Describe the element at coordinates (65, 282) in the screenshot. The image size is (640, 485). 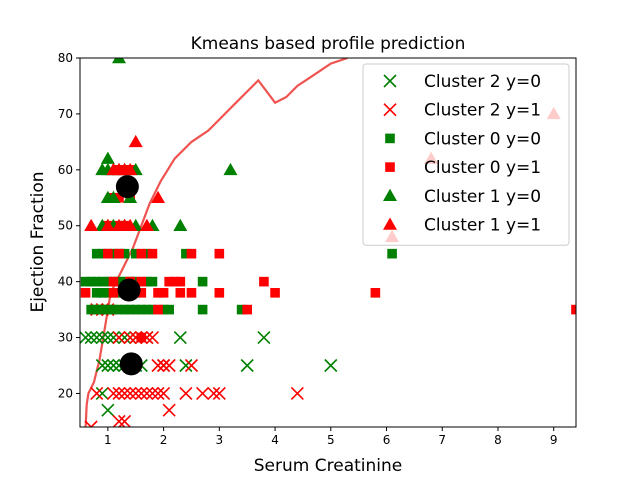
I see `y-tick-label: 40` at that location.